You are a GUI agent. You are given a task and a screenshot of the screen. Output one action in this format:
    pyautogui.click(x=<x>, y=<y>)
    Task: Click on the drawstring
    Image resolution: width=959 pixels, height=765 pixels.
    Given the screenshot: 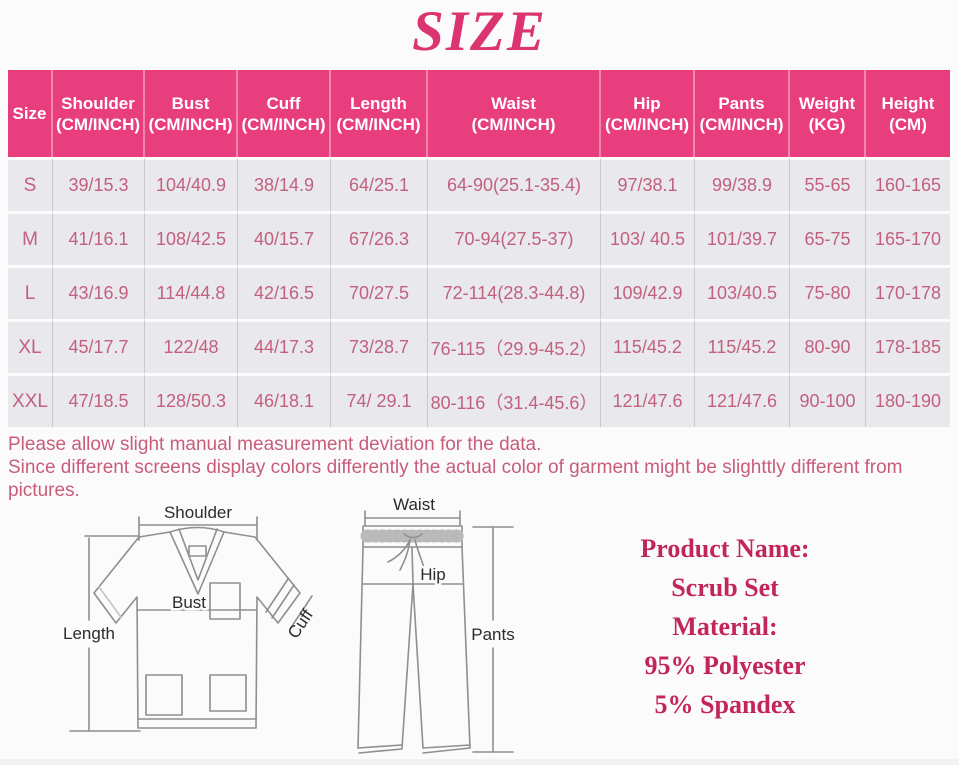 What is the action you would take?
    pyautogui.click(x=399, y=551)
    